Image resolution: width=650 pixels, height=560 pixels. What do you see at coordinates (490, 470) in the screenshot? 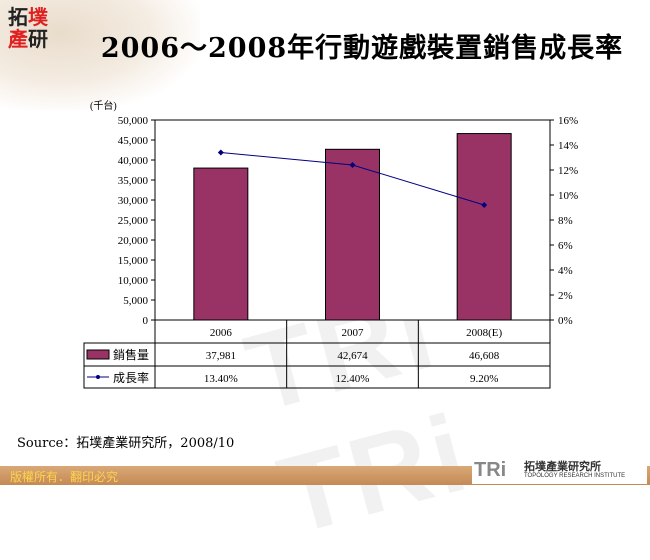
I see `brand-short: TRi` at bounding box center [490, 470].